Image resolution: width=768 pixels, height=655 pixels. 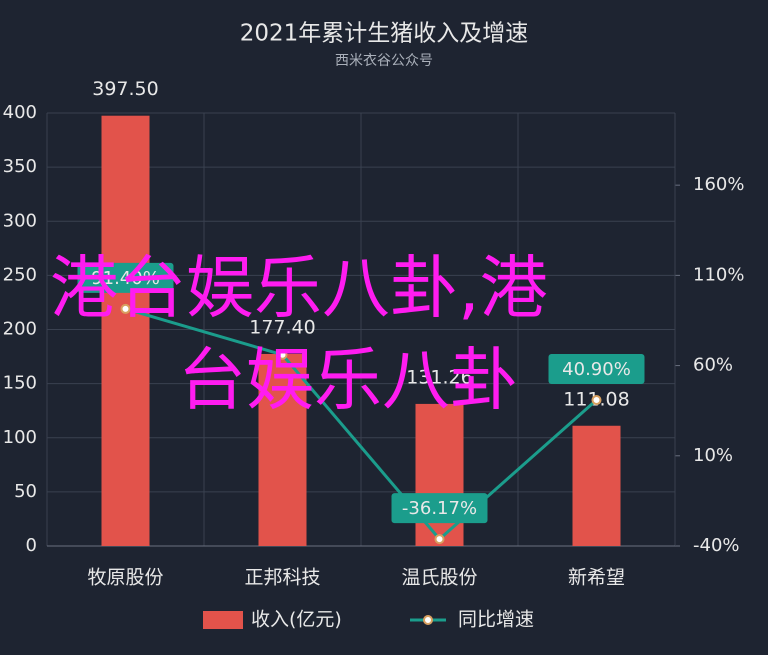 I want to click on legend-label: 收入(亿元), so click(x=296, y=620).